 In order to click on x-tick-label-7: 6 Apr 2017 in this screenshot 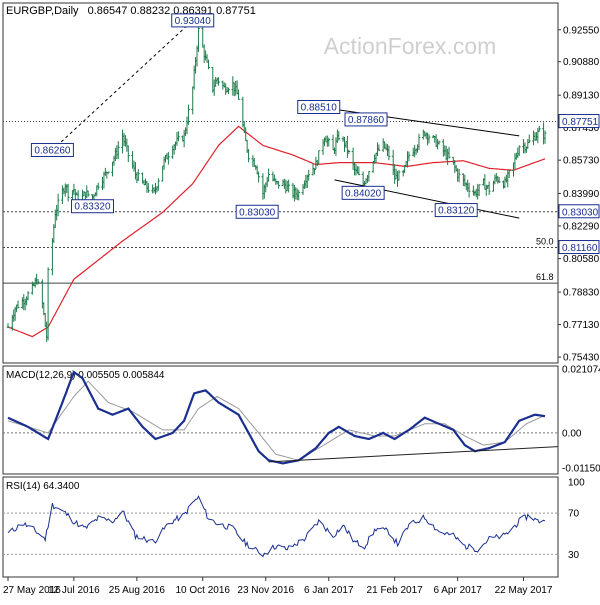, I will do `click(457, 590)`.